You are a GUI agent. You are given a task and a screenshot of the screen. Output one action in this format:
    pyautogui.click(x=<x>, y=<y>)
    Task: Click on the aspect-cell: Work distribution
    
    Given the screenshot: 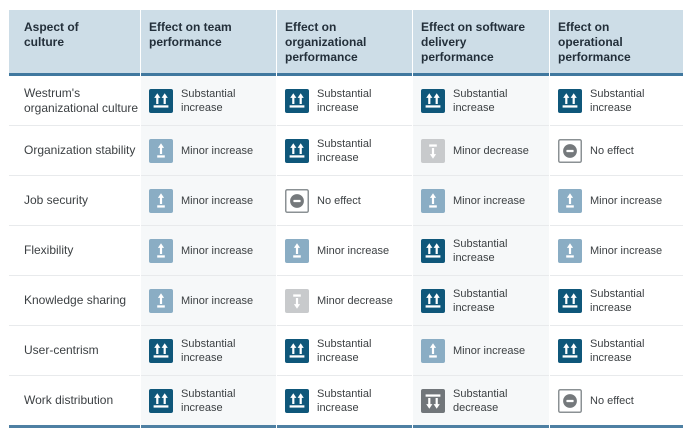 What is the action you would take?
    pyautogui.click(x=74, y=402)
    